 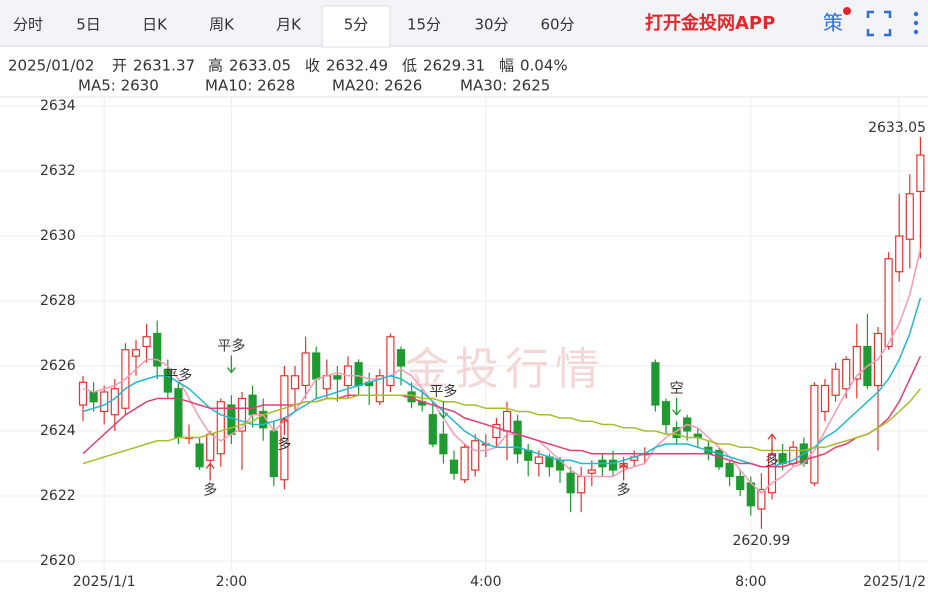 What do you see at coordinates (58, 106) in the screenshot?
I see `y-tick-label: 2634` at bounding box center [58, 106].